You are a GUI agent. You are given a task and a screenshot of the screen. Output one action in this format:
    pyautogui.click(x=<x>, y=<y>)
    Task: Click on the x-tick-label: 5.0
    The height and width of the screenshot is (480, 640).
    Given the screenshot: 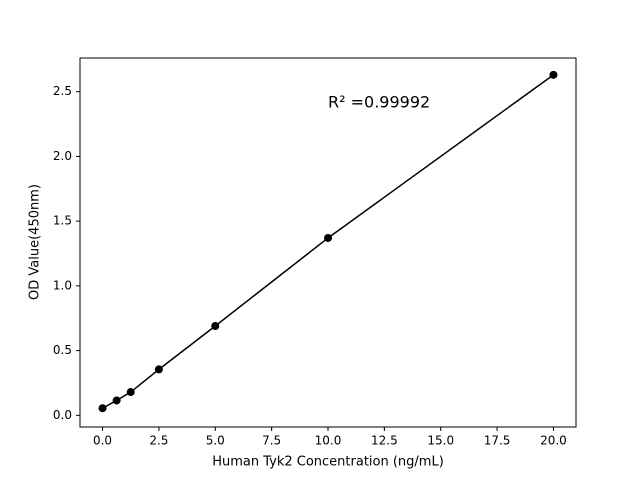 What is the action you would take?
    pyautogui.click(x=215, y=441)
    